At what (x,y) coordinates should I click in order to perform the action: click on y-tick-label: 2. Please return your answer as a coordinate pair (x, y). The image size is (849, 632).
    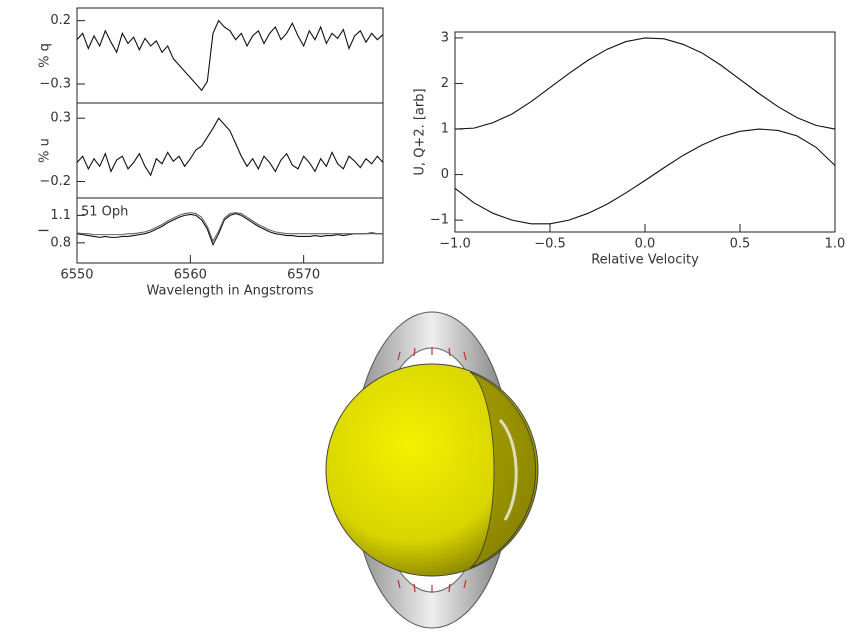
    Looking at the image, I should click on (445, 83).